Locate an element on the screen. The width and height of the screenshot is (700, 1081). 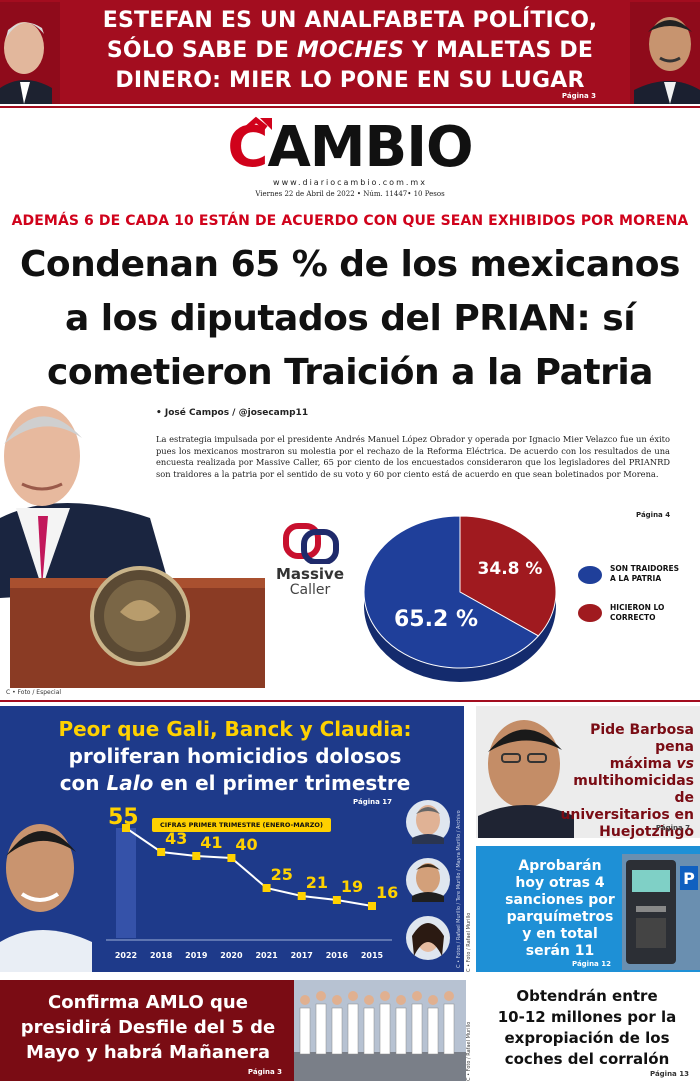
barbosa-line-2a: máxima is located at coordinates (643, 764).